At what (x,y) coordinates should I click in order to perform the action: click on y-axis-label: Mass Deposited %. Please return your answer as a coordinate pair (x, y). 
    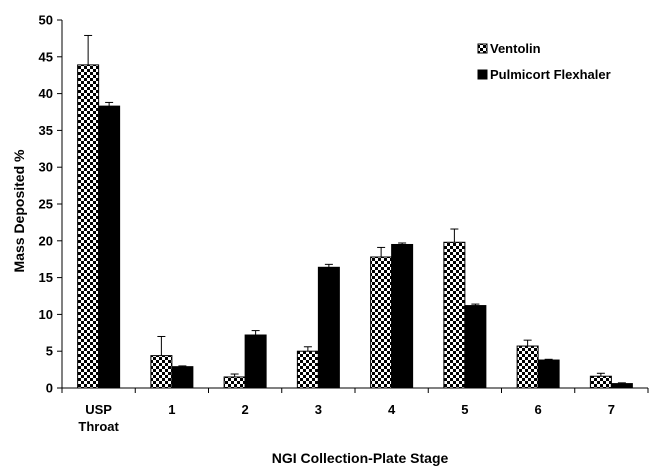
    Looking at the image, I should click on (19, 210).